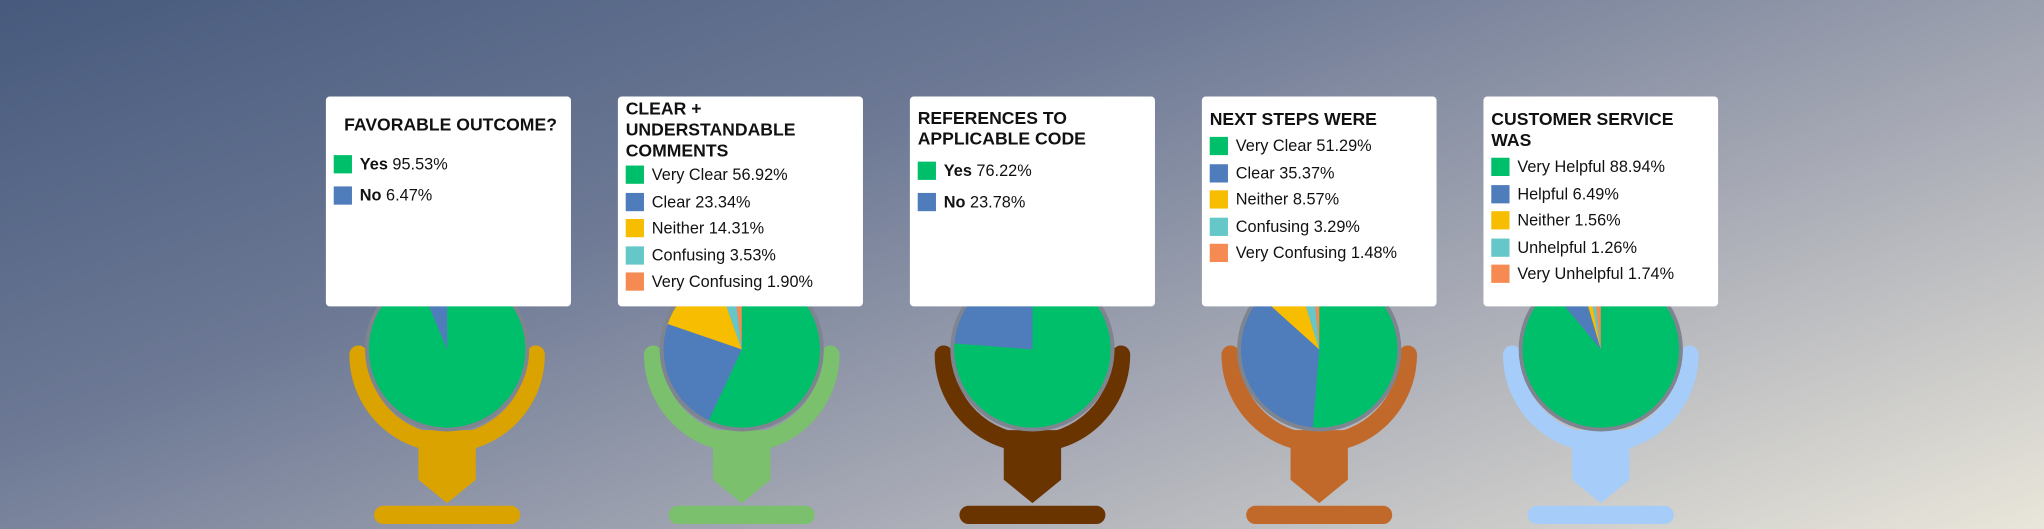  What do you see at coordinates (736, 228) in the screenshot?
I see `legend-value: 14.31%` at bounding box center [736, 228].